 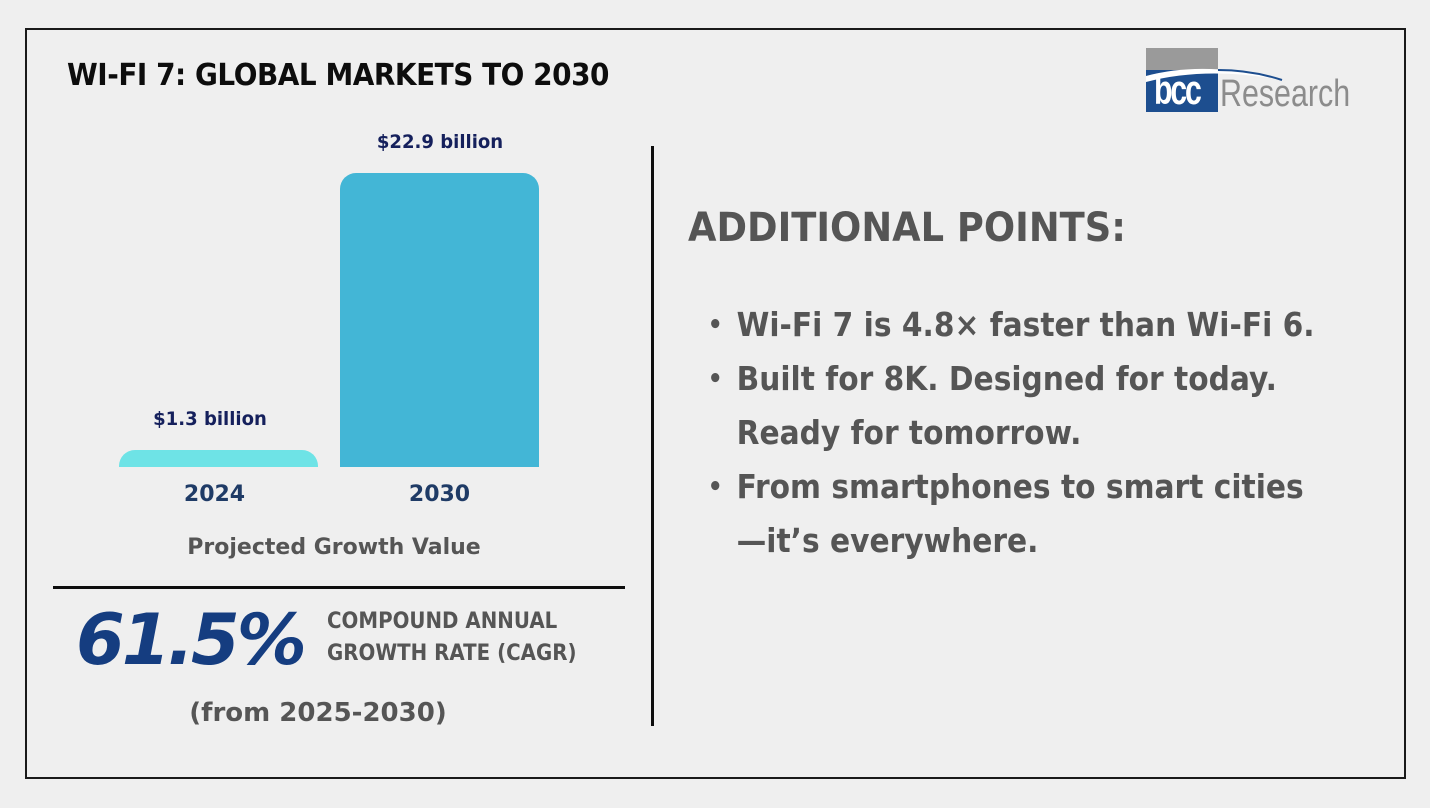 What do you see at coordinates (439, 494) in the screenshot?
I see `x-tick-label-2030: 2030` at bounding box center [439, 494].